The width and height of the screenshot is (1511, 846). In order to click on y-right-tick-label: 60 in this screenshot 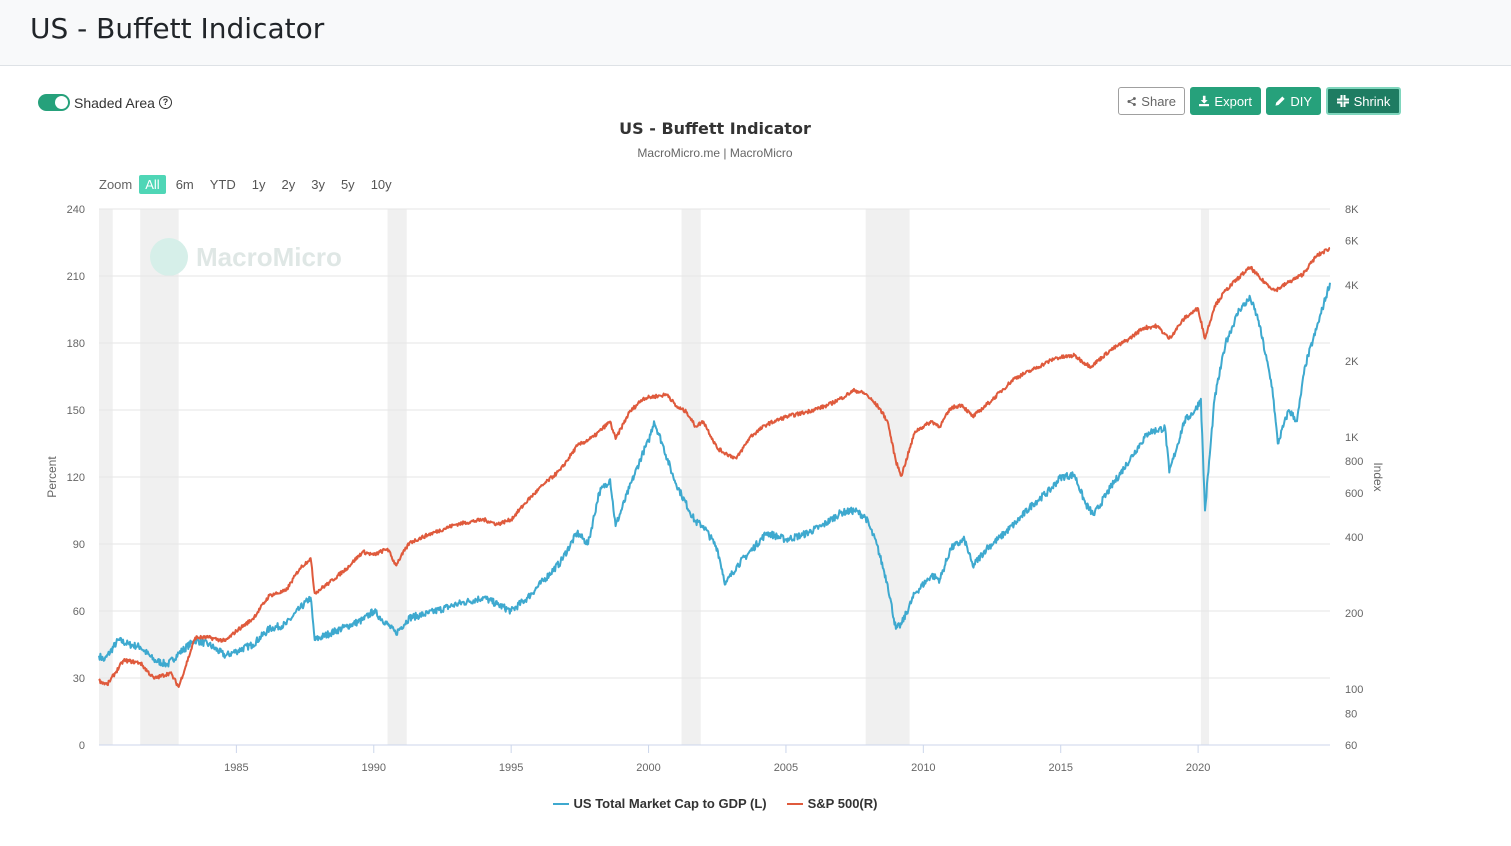, I will do `click(1351, 746)`.